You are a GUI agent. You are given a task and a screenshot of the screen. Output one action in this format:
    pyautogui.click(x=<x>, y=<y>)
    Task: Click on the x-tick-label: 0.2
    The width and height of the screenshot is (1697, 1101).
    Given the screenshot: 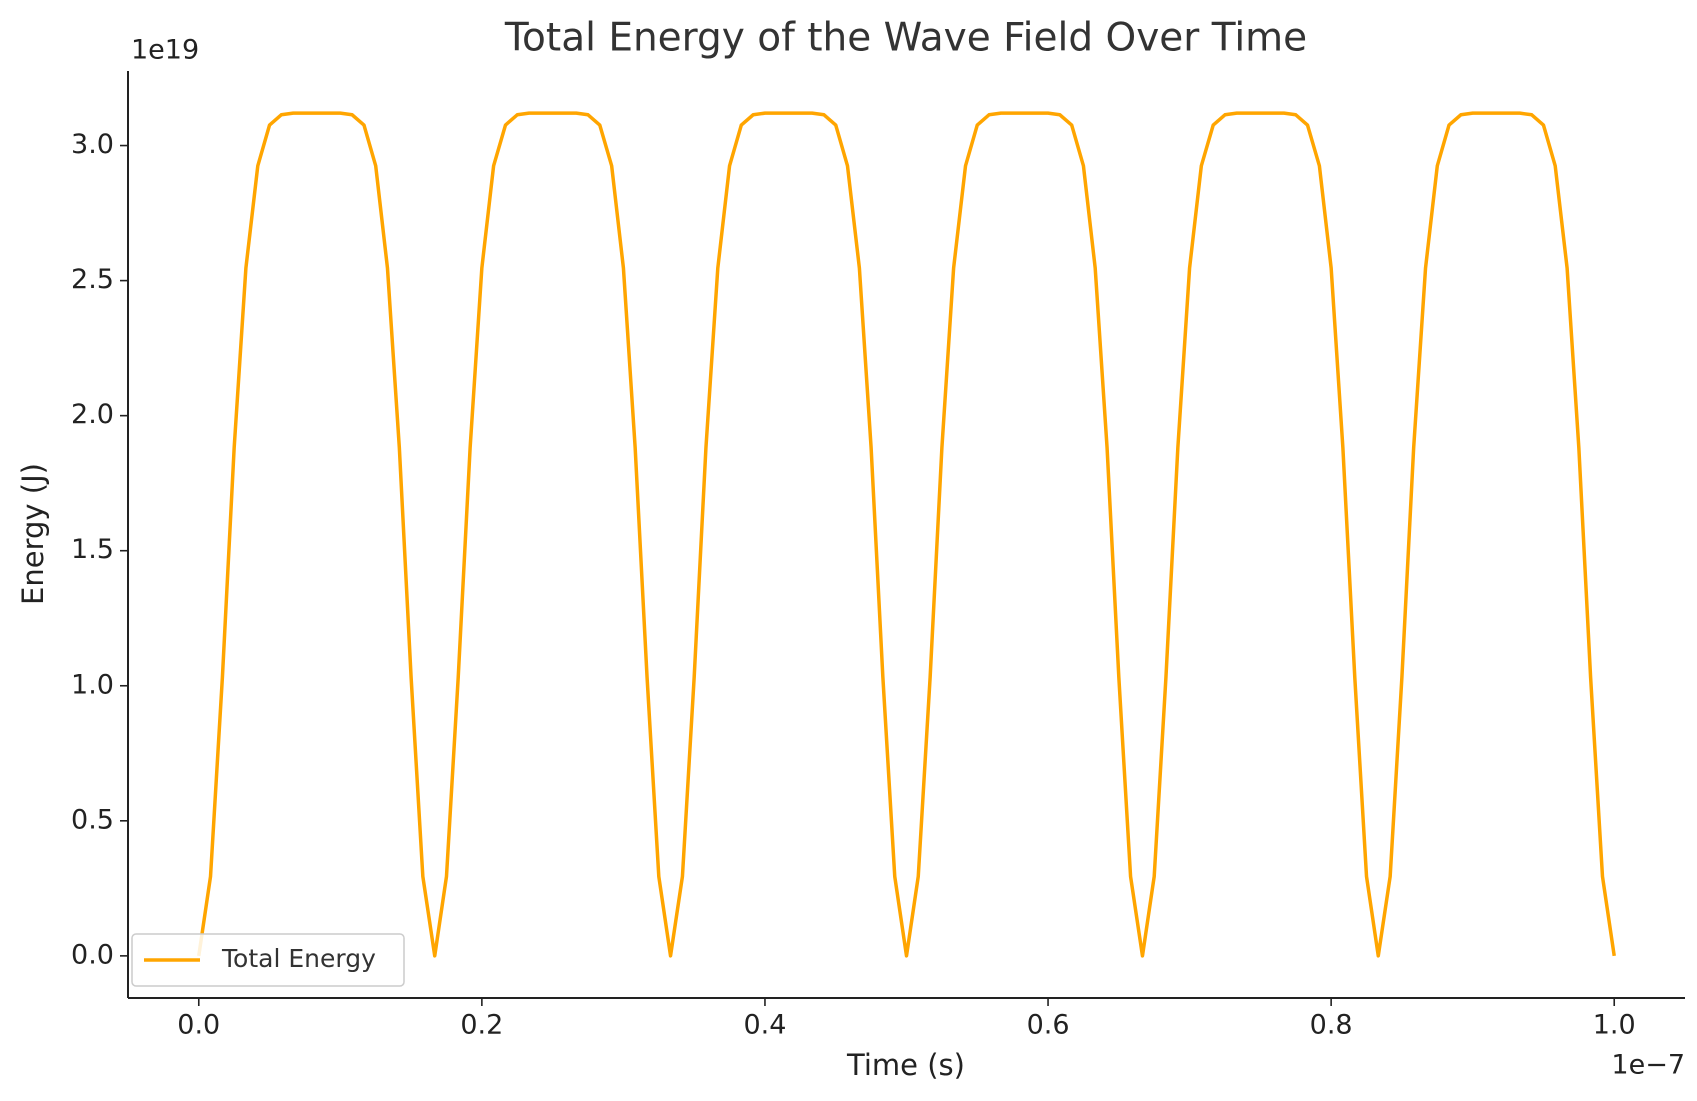 What is the action you would take?
    pyautogui.click(x=481, y=1025)
    